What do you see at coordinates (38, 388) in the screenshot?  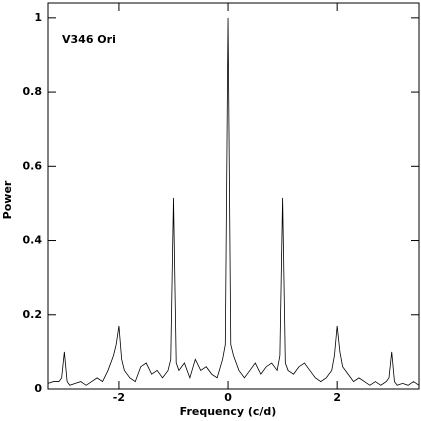 I see `y-tick-label: 0` at bounding box center [38, 388].